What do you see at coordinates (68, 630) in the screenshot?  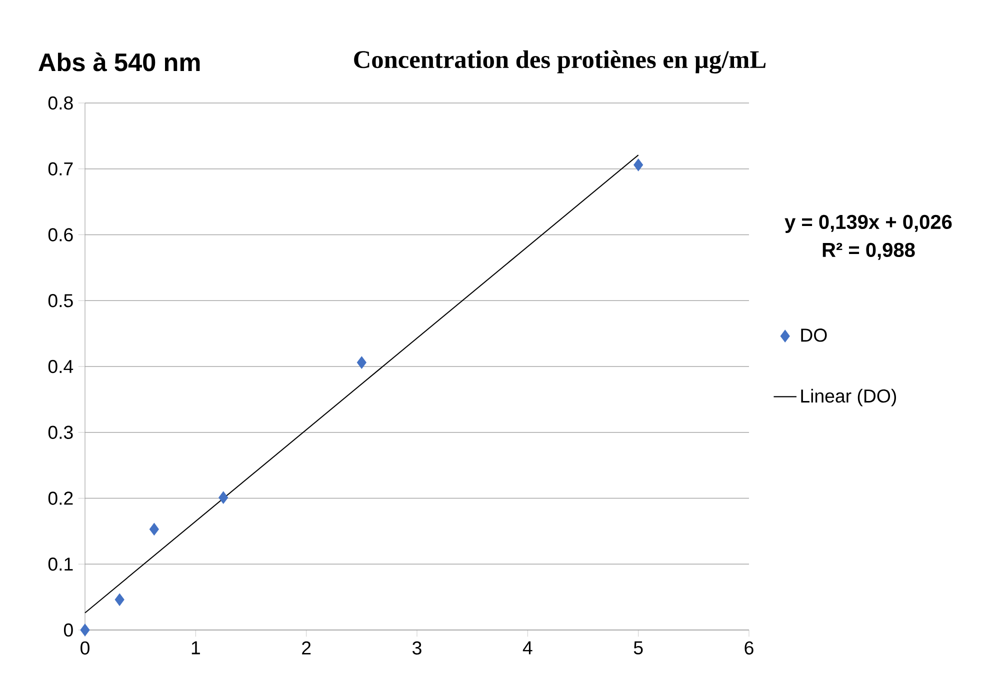 I see `y-tick-label: 0` at bounding box center [68, 630].